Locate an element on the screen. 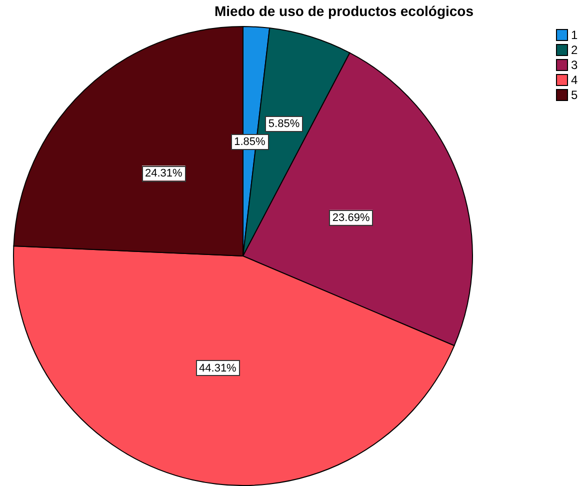 The height and width of the screenshot is (486, 581). data-label: 44.31% is located at coordinates (218, 368).